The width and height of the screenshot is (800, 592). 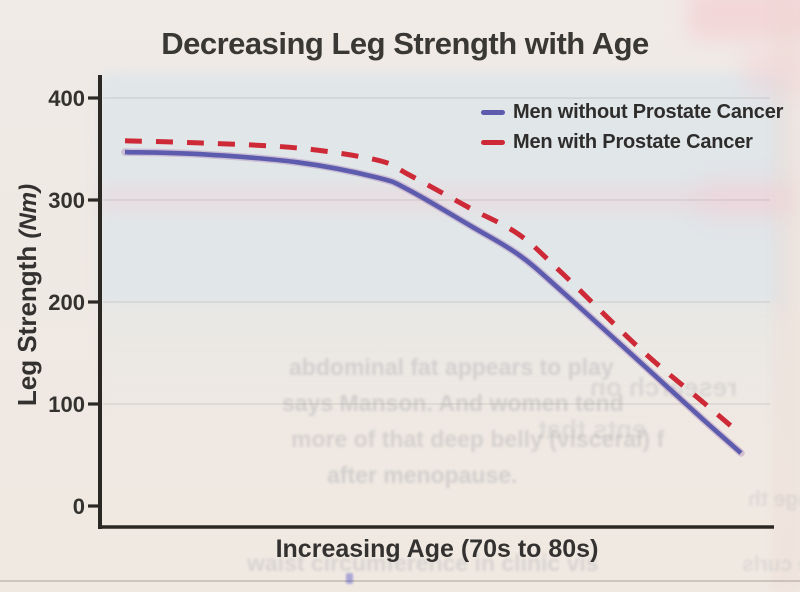 I want to click on y-axis-unit: (Nm), so click(x=28, y=211).